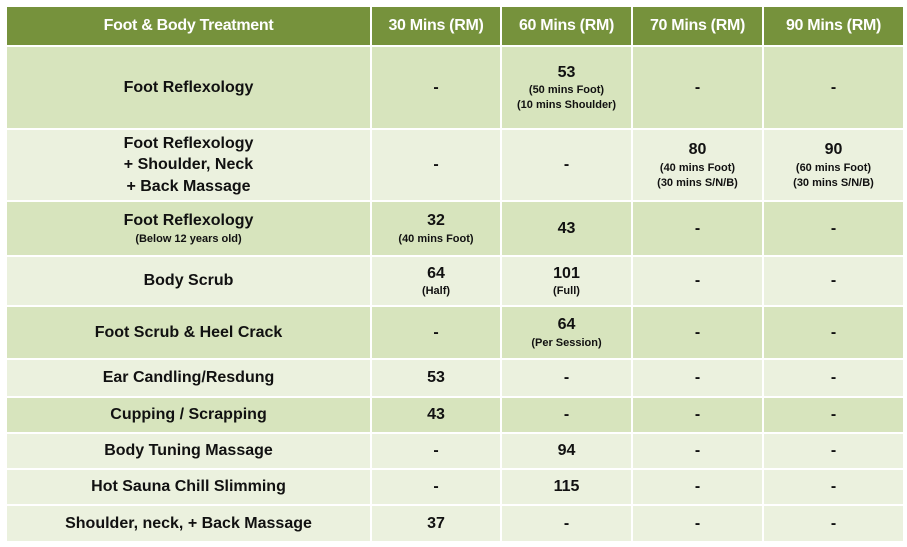  I want to click on treatment-name-line: Foot Scrub & Heel Crack, so click(188, 332).